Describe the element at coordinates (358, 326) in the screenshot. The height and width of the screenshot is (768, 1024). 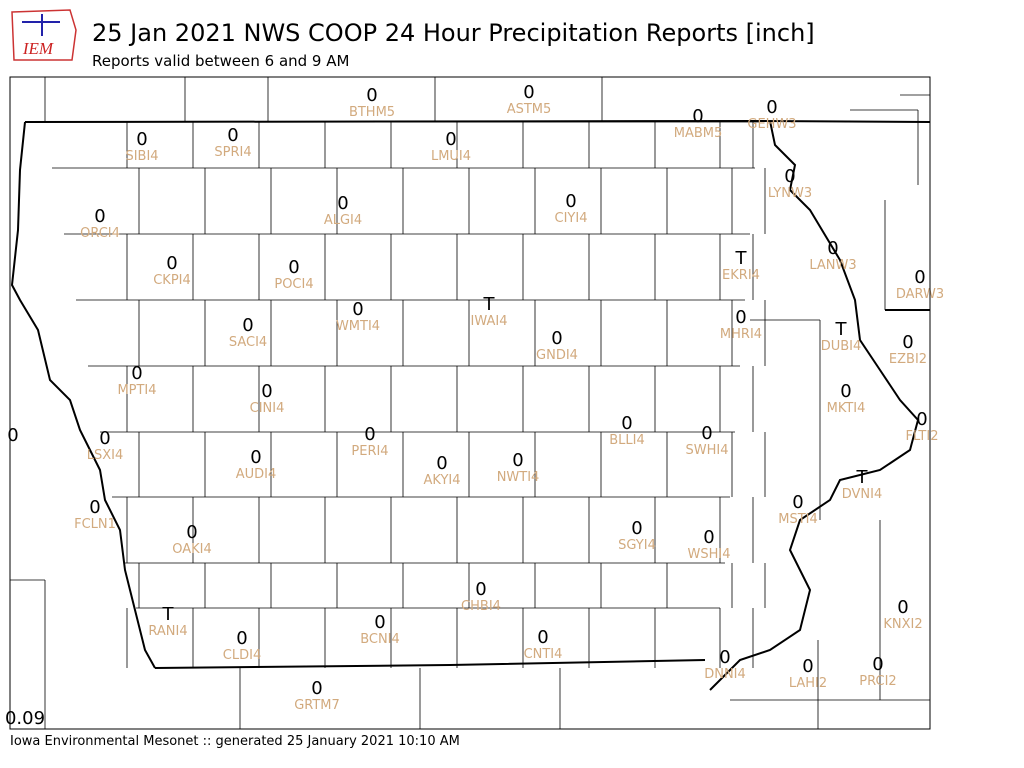
I see `station-id: WMTI4` at that location.